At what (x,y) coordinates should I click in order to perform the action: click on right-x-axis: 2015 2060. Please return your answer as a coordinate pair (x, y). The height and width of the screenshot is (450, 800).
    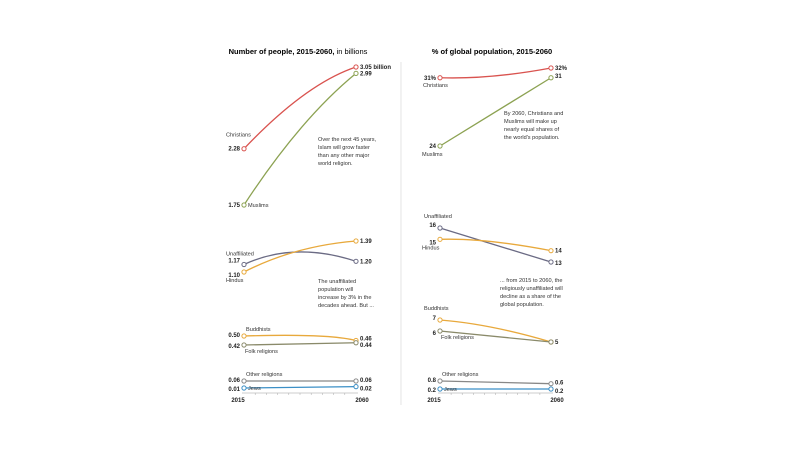
    Looking at the image, I should click on (495, 398).